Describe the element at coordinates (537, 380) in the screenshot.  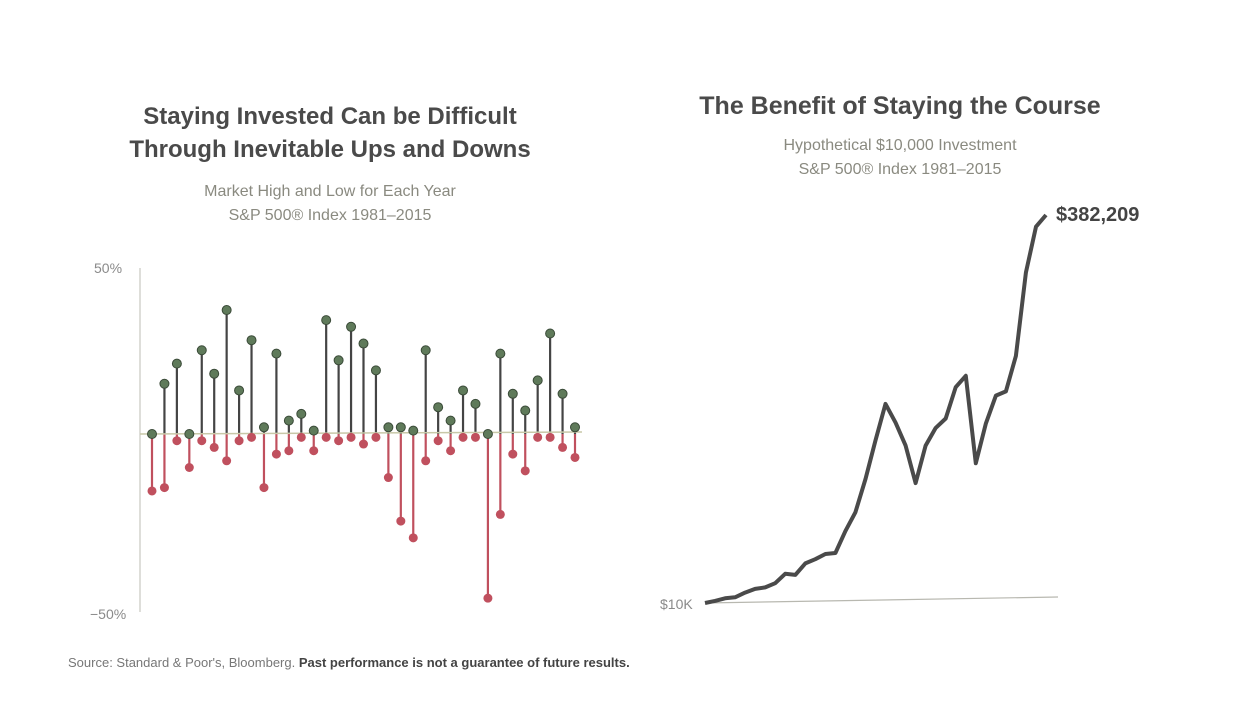
I see `high-marker-2012` at that location.